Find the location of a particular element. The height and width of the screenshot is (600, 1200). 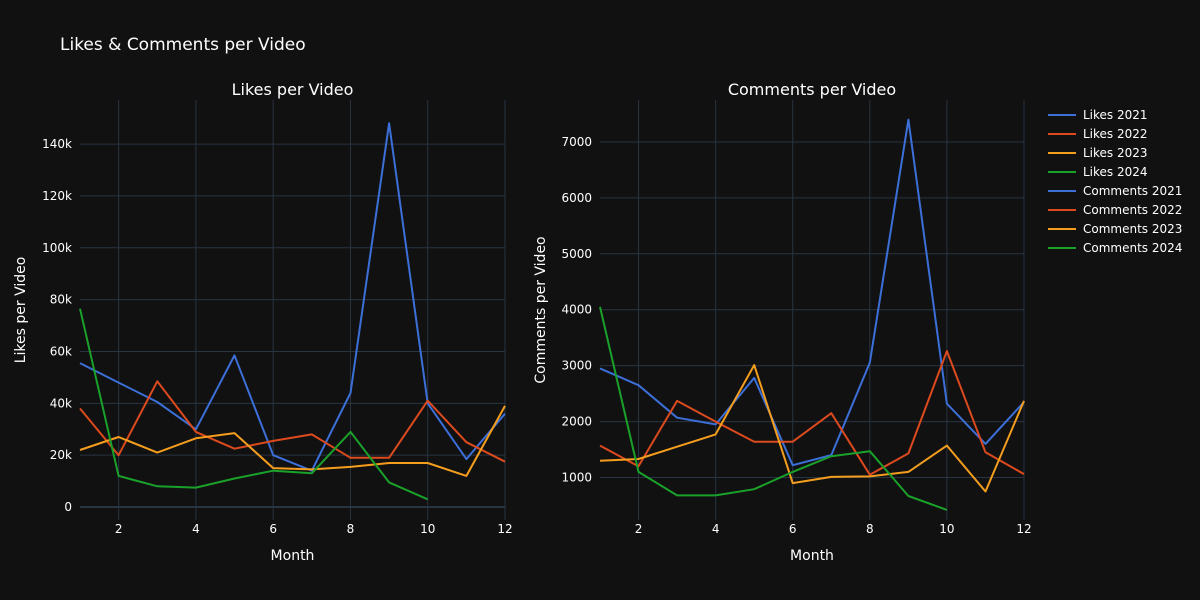

panel1-y-tick-label: 140k is located at coordinates (57, 144).